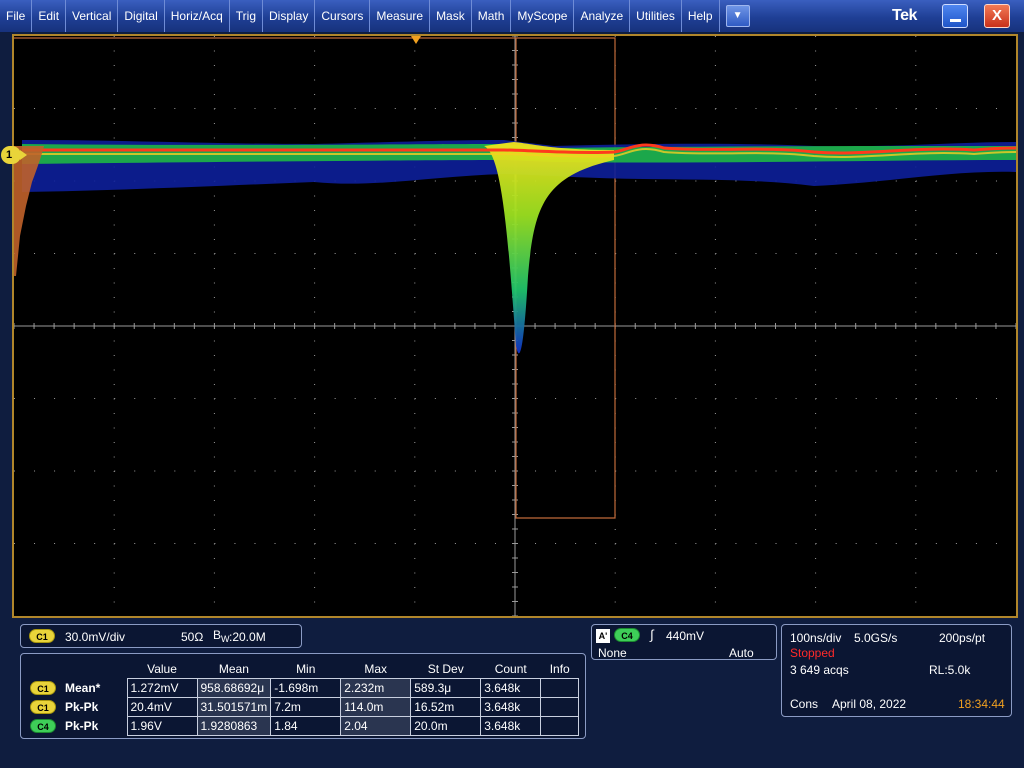 This screenshot has height=768, width=1024. Describe the element at coordinates (234, 725) in the screenshot. I see `mean-cell: 1.9280863` at that location.